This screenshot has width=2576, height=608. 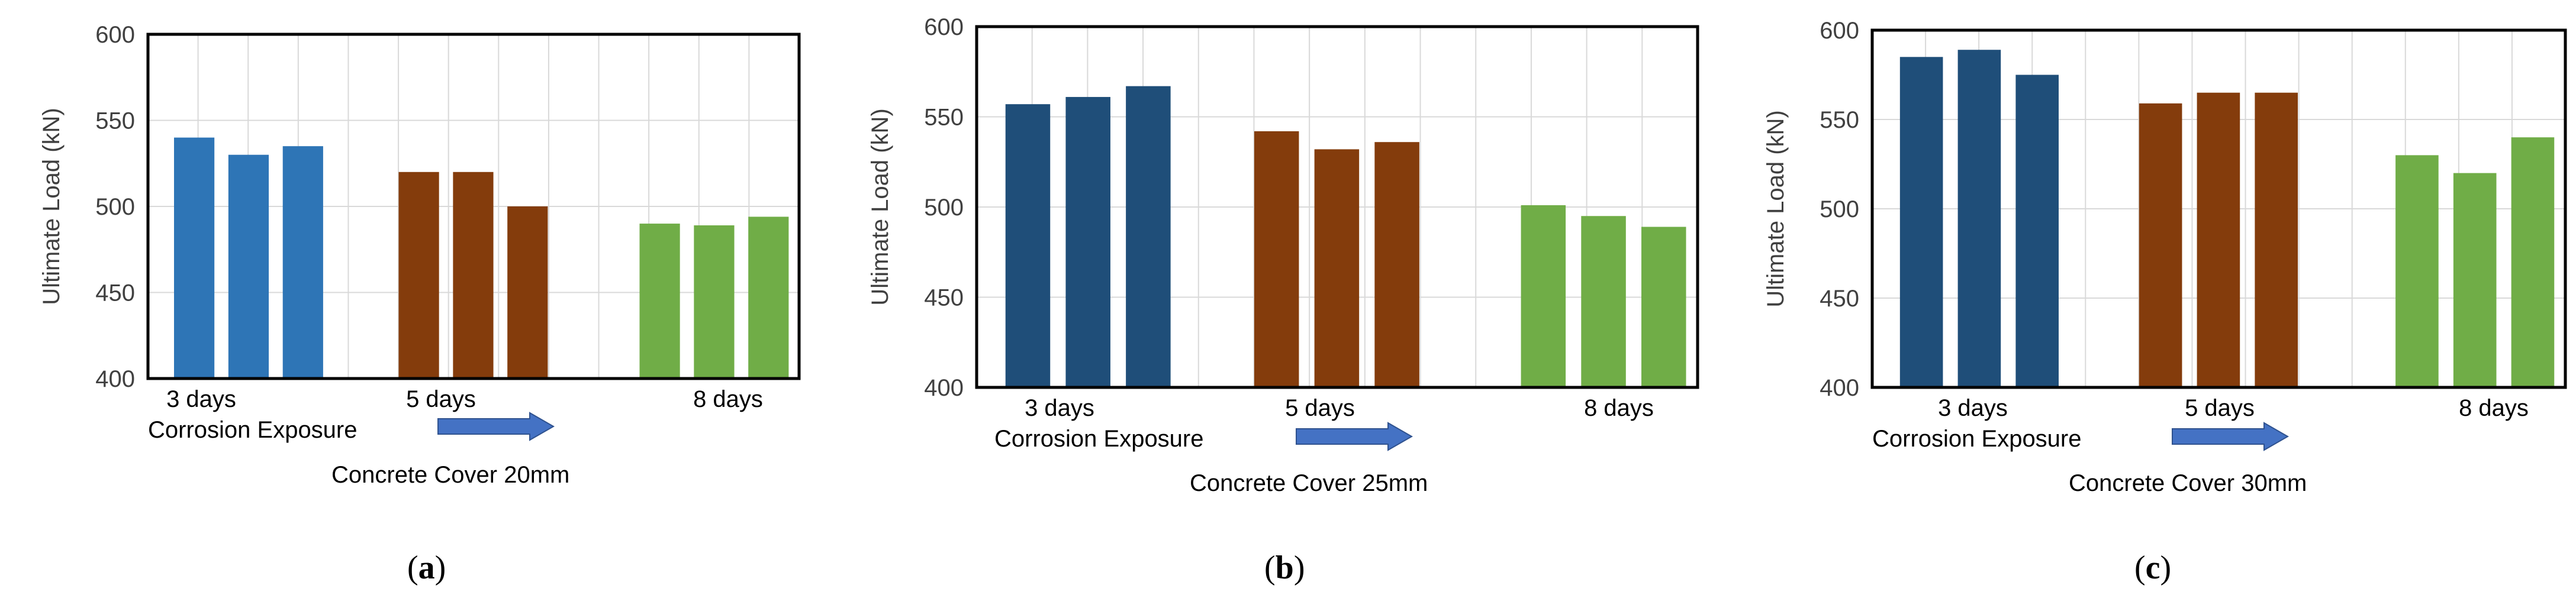 I want to click on panel-label: (b), so click(x=1284, y=567).